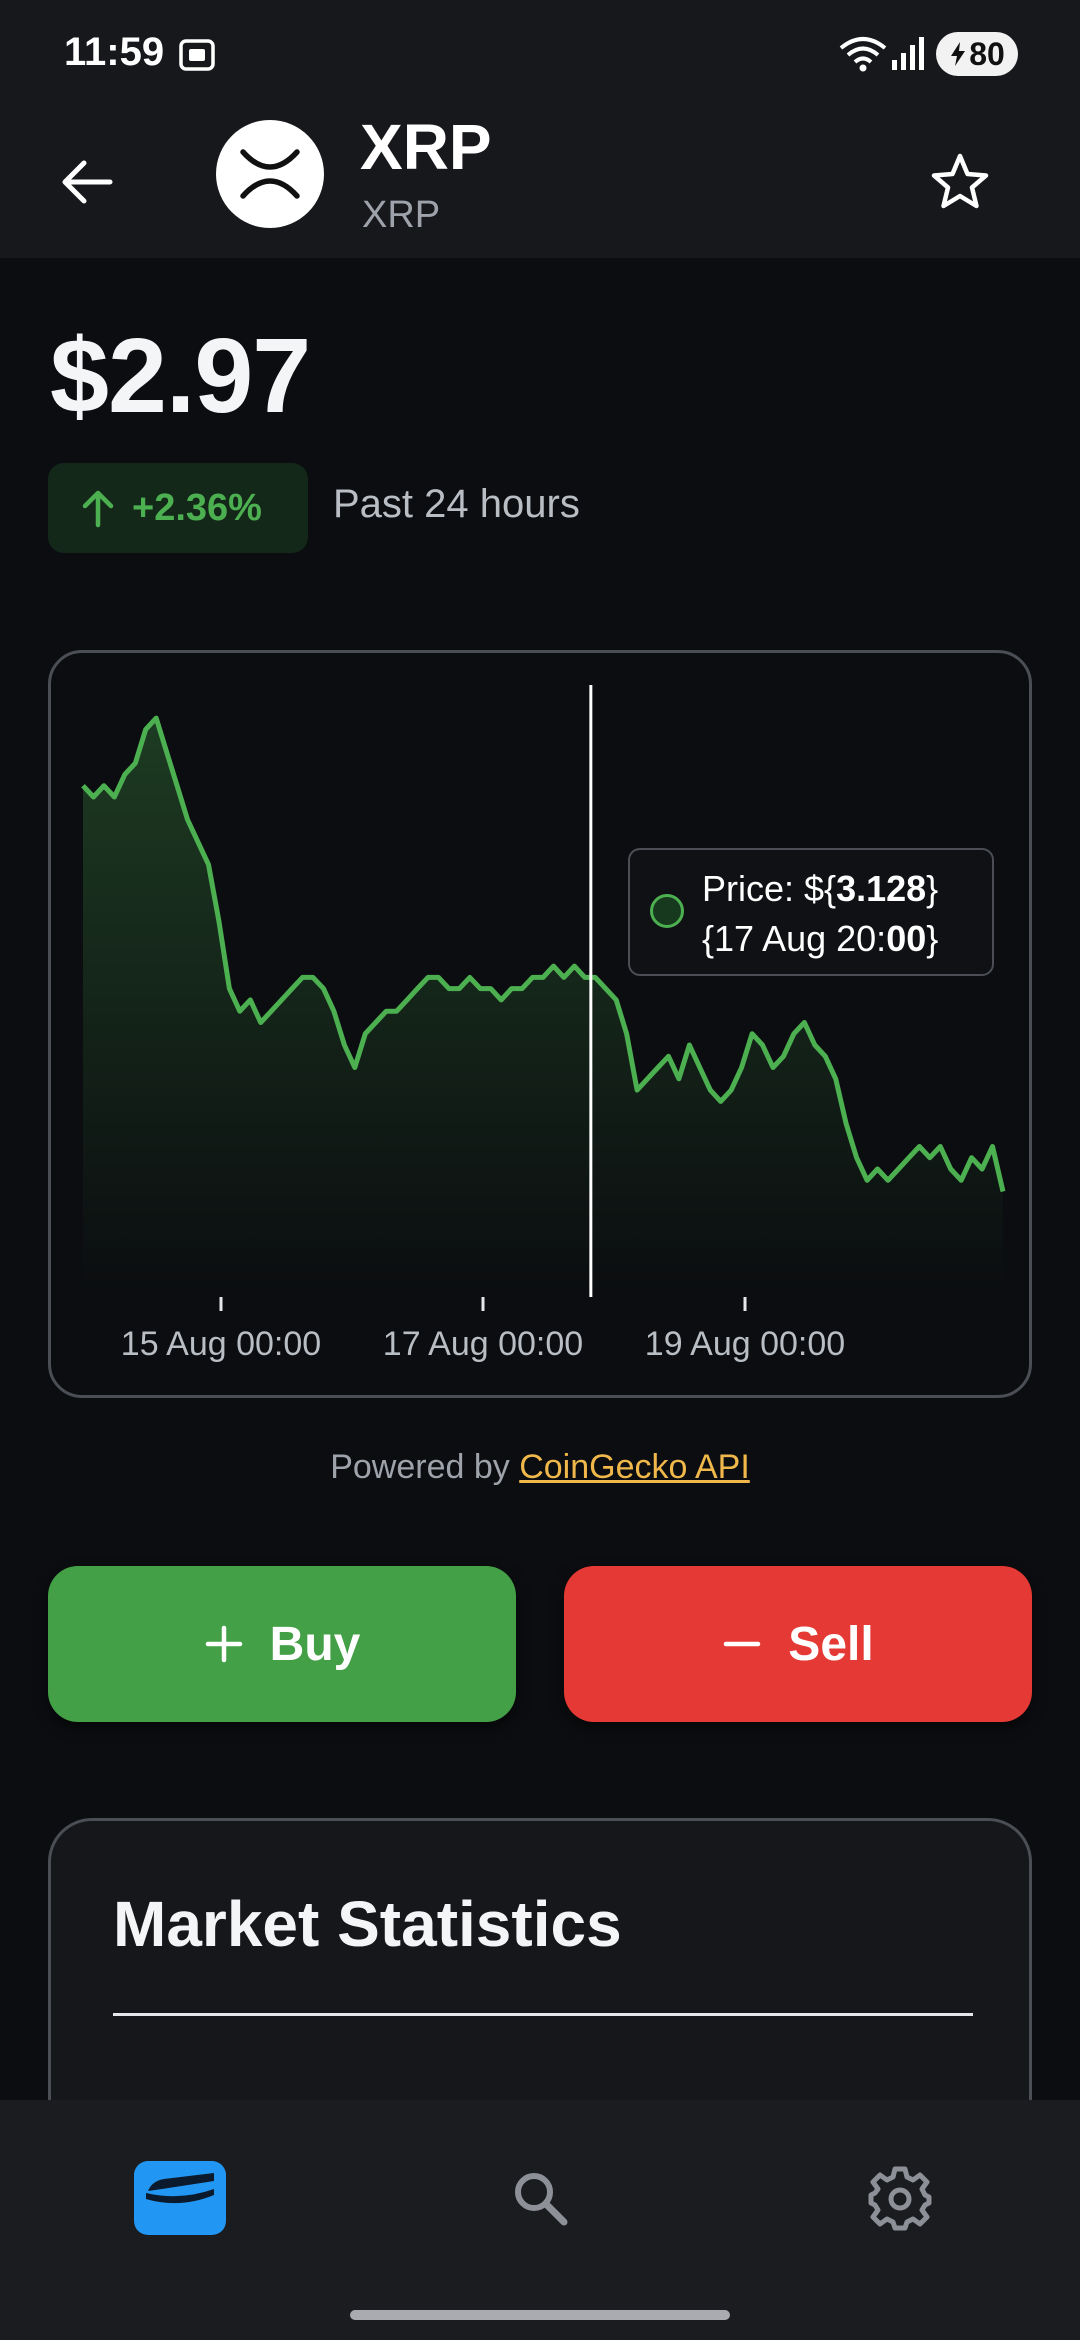 The width and height of the screenshot is (1080, 2340). I want to click on arrow-up-icon, so click(98, 509).